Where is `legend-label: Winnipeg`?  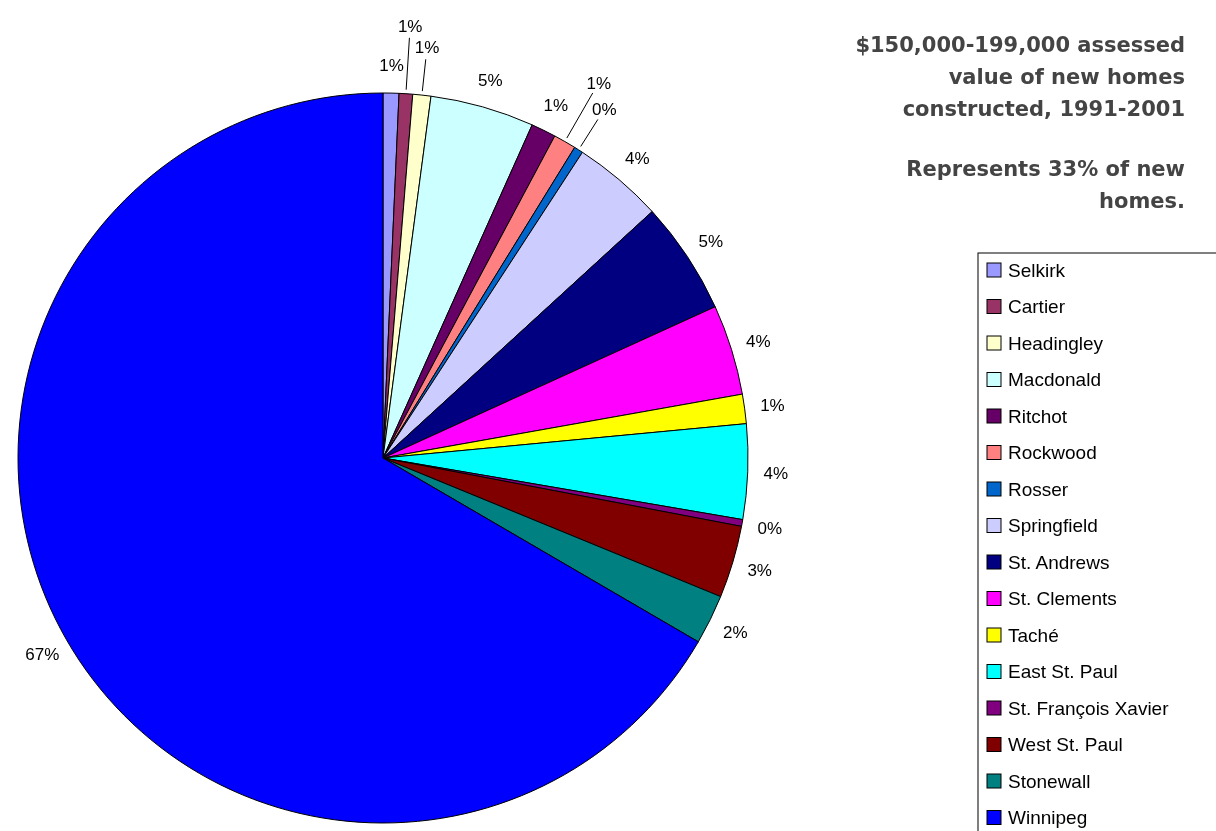
legend-label: Winnipeg is located at coordinates (1048, 818).